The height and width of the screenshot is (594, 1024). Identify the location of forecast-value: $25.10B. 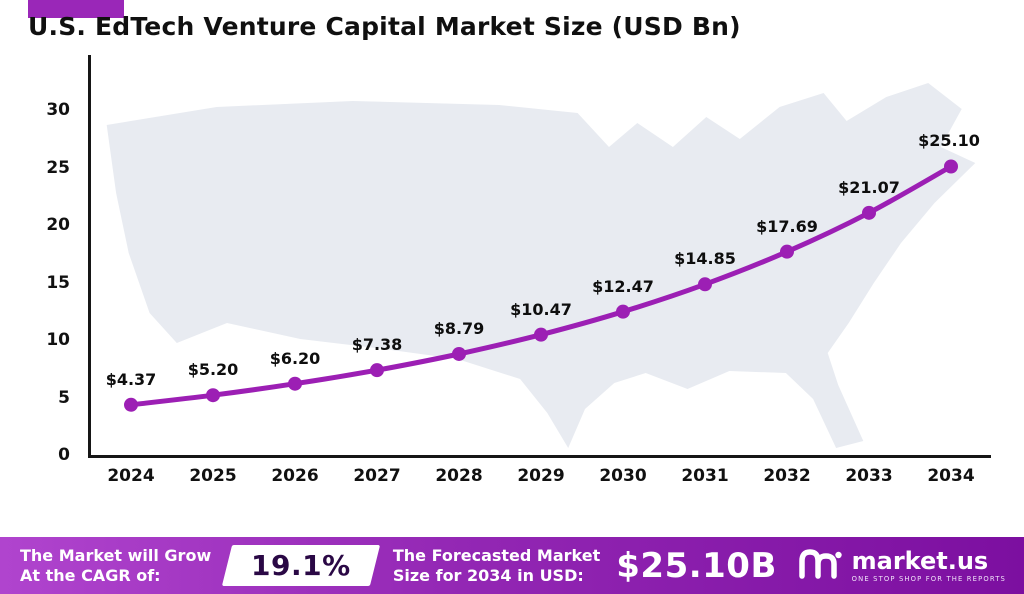
(696, 565).